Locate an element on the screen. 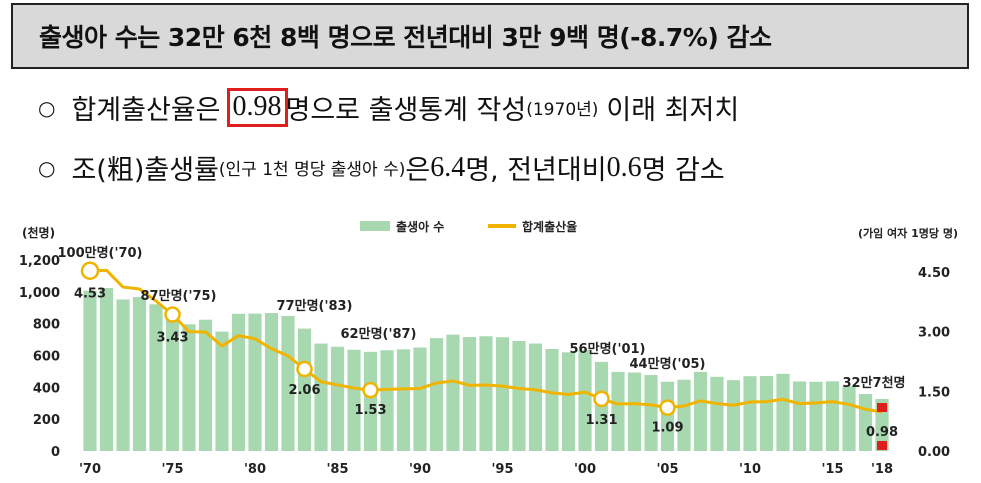 The image size is (981, 483). x-tick-label: '75 is located at coordinates (172, 469).